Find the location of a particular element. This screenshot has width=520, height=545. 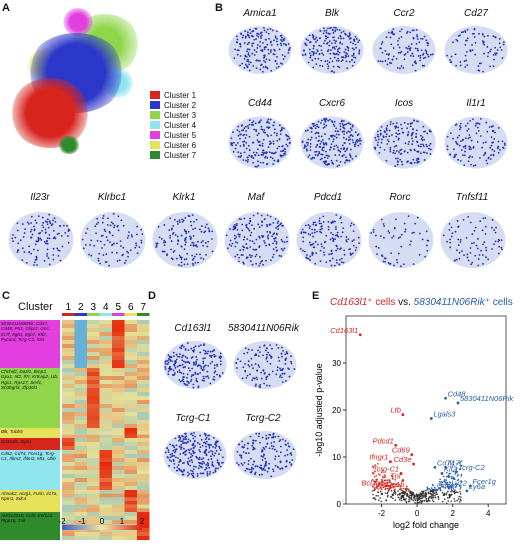

cluster-color-bar is located at coordinates (143, 314).